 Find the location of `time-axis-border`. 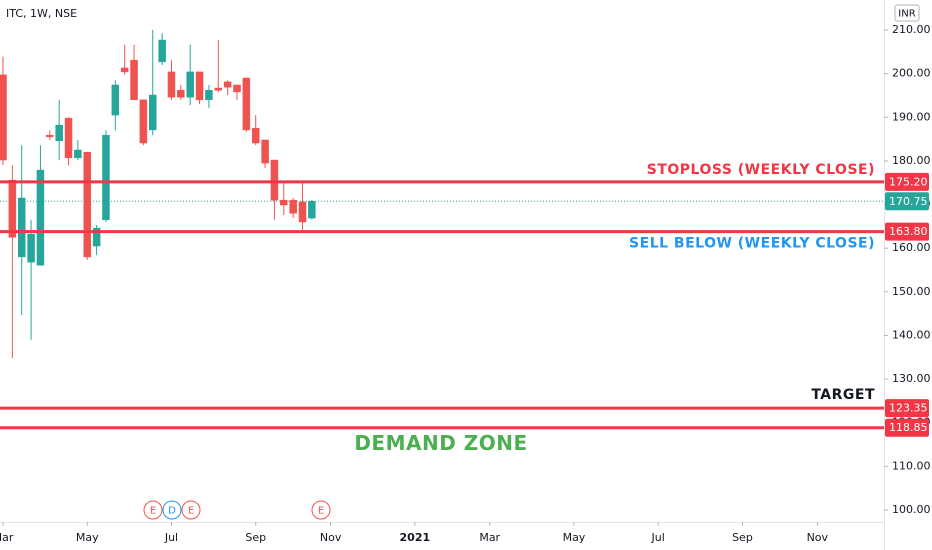

time-axis-border is located at coordinates (442, 522).